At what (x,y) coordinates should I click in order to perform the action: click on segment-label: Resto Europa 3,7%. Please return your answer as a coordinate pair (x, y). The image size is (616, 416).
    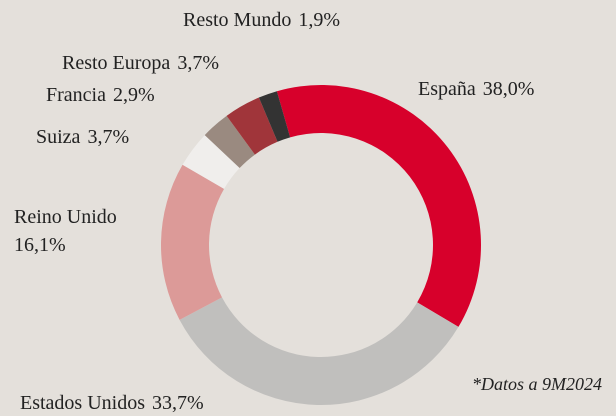
    Looking at the image, I should click on (140, 63).